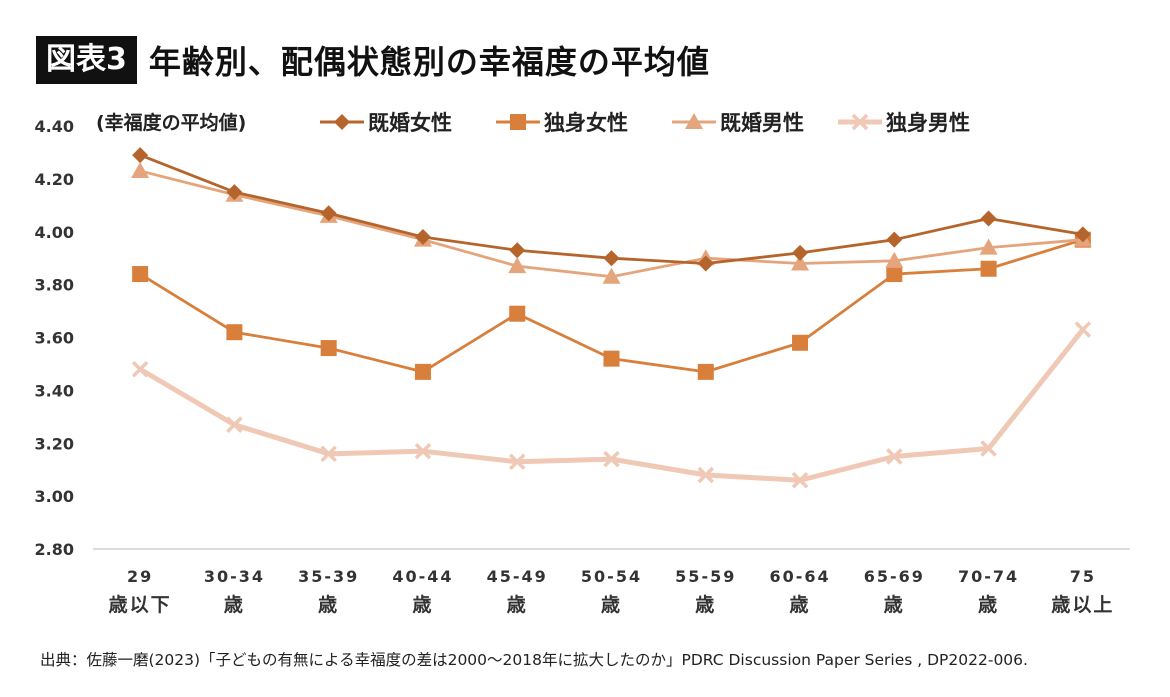 The height and width of the screenshot is (697, 1170). What do you see at coordinates (928, 123) in the screenshot?
I see `legend-label: 独身男性` at bounding box center [928, 123].